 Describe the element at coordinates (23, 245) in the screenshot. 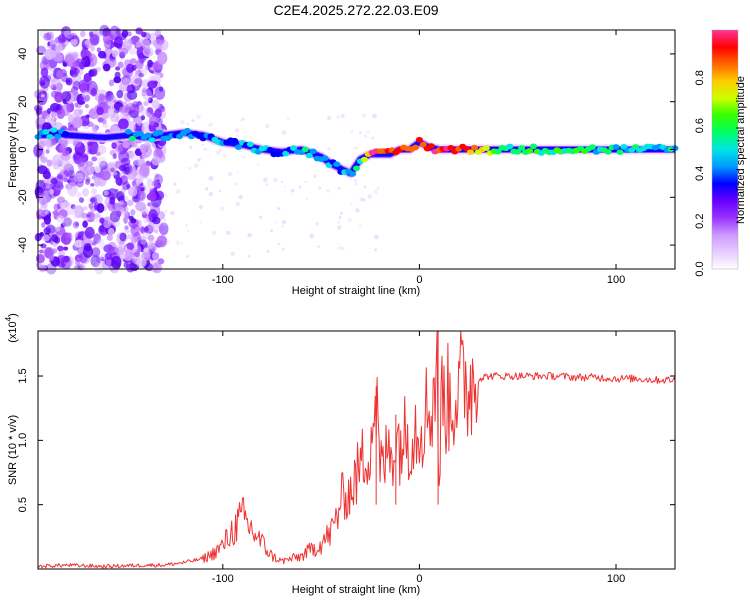

I see `y-tick-label: -40` at that location.